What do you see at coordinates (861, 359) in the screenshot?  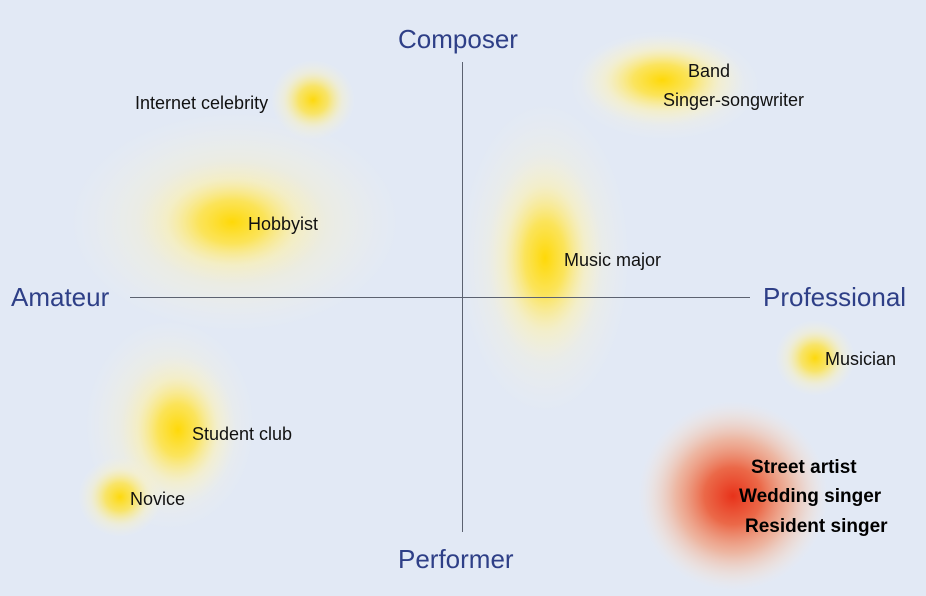 I see `item-label-musician: Musician` at bounding box center [861, 359].